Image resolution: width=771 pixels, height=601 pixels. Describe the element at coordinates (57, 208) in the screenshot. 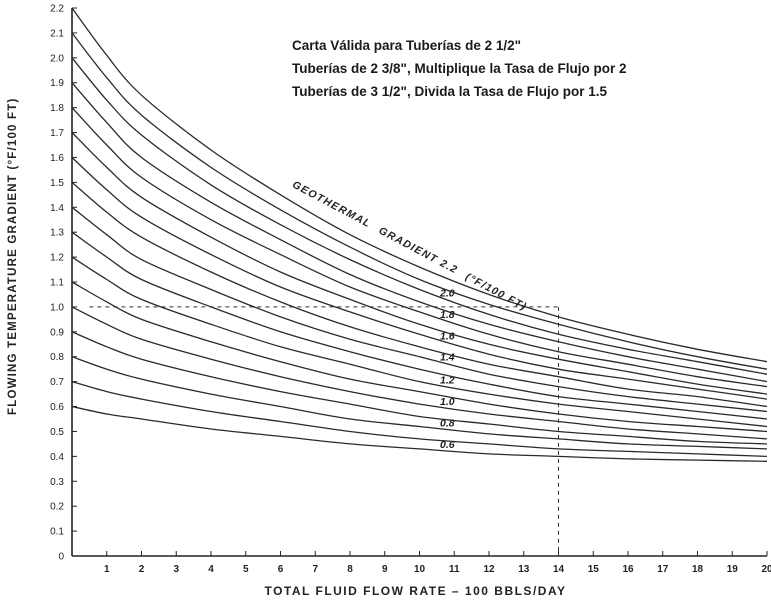

I see `y-tick-label: 1.4` at that location.